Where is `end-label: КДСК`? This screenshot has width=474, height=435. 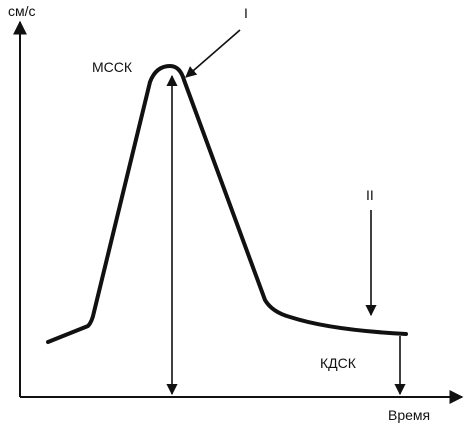
end-label: КДСК is located at coordinates (338, 363).